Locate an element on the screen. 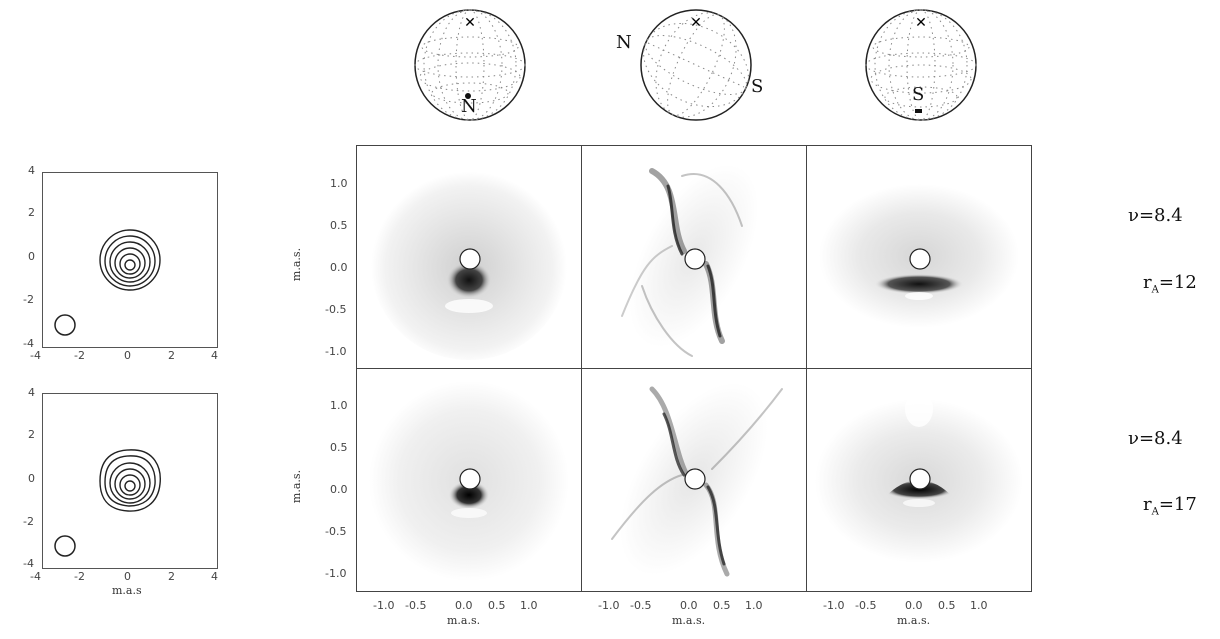 This screenshot has width=1220, height=639. row2-ra-subscript: A is located at coordinates (1155, 512).